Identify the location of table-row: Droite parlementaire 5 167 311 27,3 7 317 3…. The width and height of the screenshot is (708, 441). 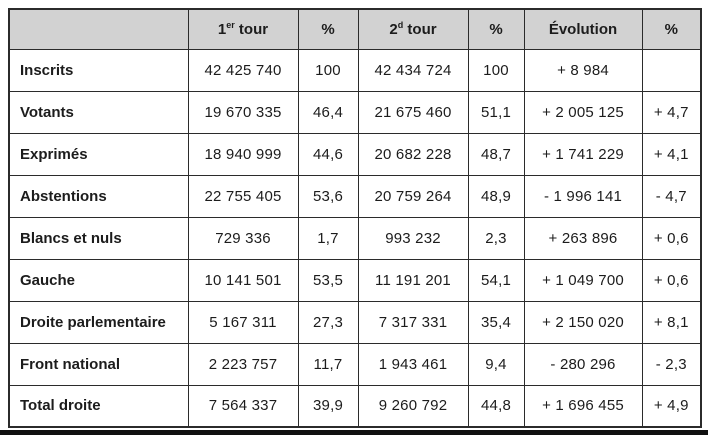
(355, 322).